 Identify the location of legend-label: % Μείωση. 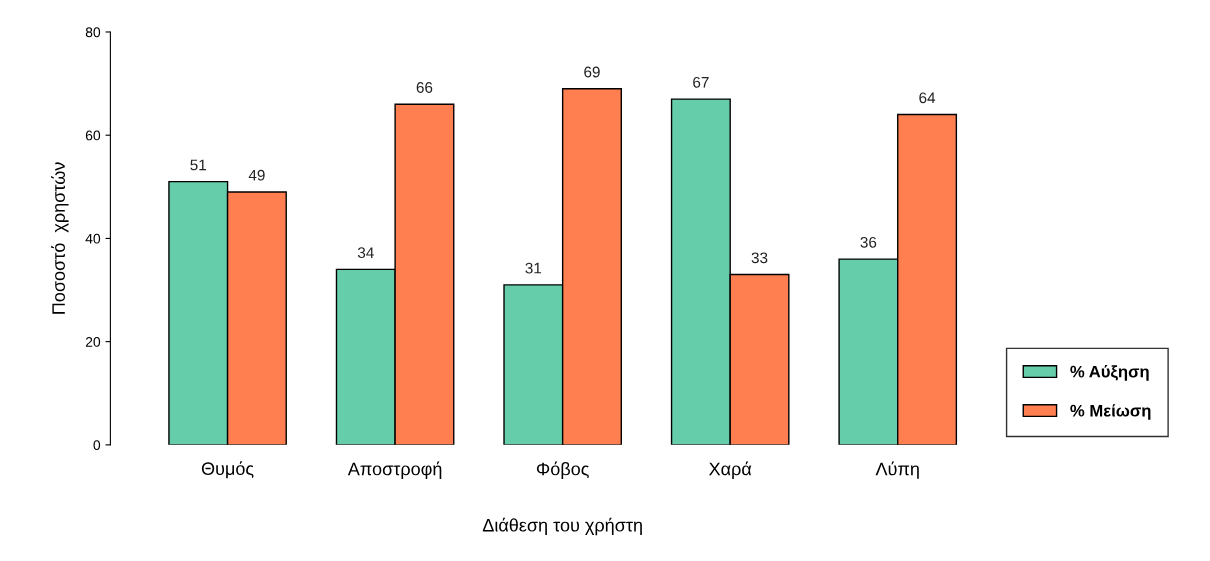
(1110, 412).